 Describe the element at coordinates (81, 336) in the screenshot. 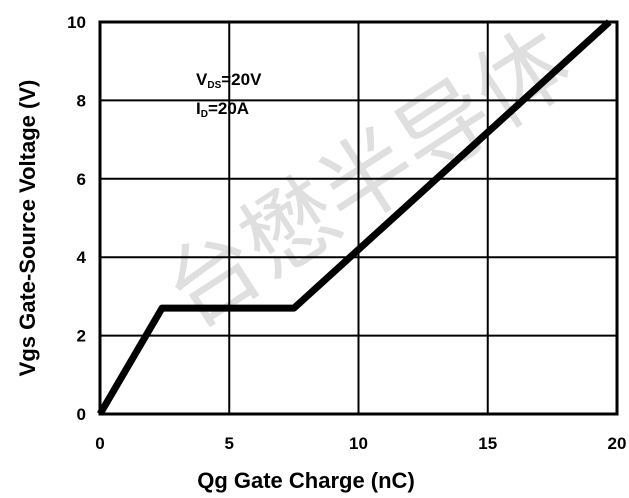

I see `y-tick-label: 2` at that location.